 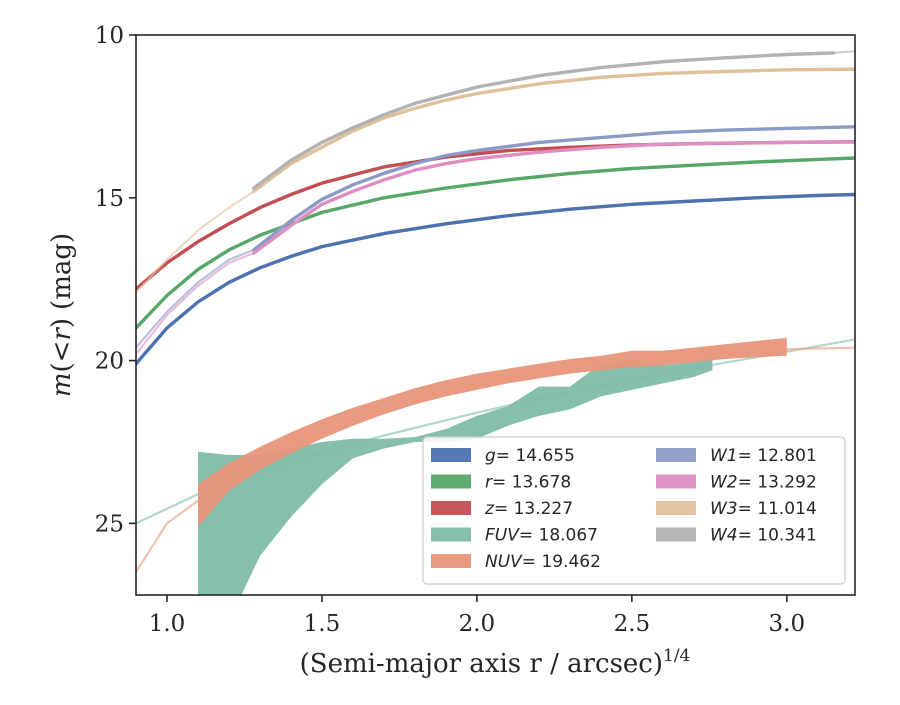 I want to click on series-w1-line, so click(x=553, y=188).